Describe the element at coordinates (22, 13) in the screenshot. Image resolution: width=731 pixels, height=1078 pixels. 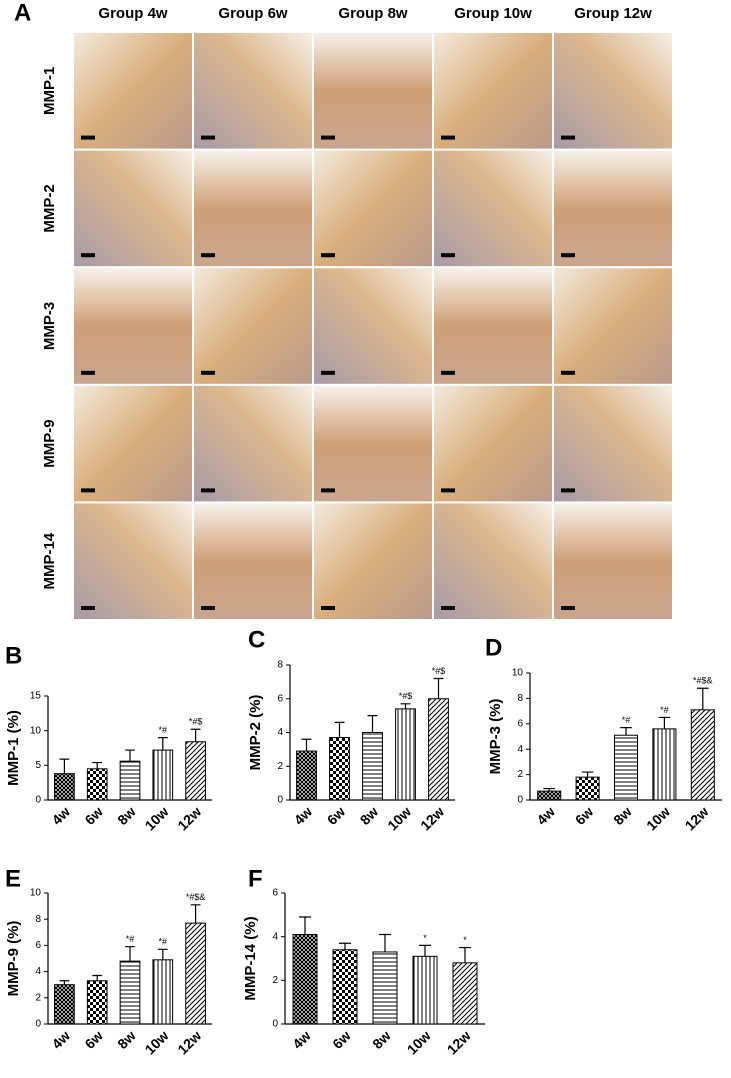
I see `panel-letter: A` at that location.